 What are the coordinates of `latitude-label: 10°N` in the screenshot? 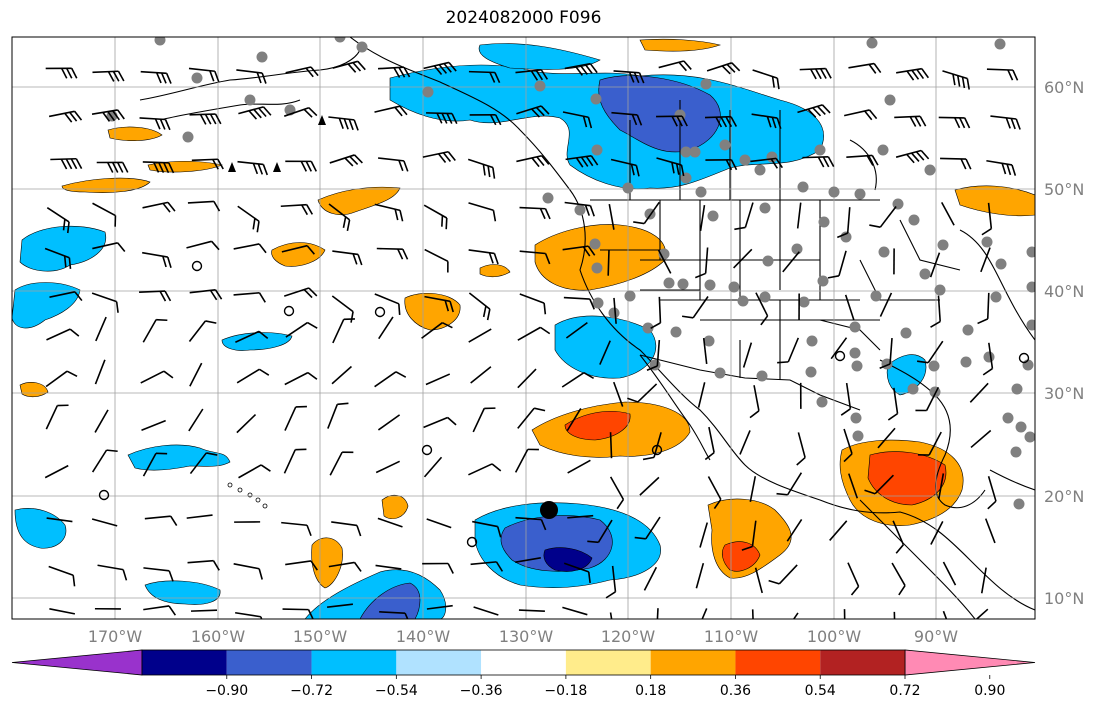 It's located at (1064, 598).